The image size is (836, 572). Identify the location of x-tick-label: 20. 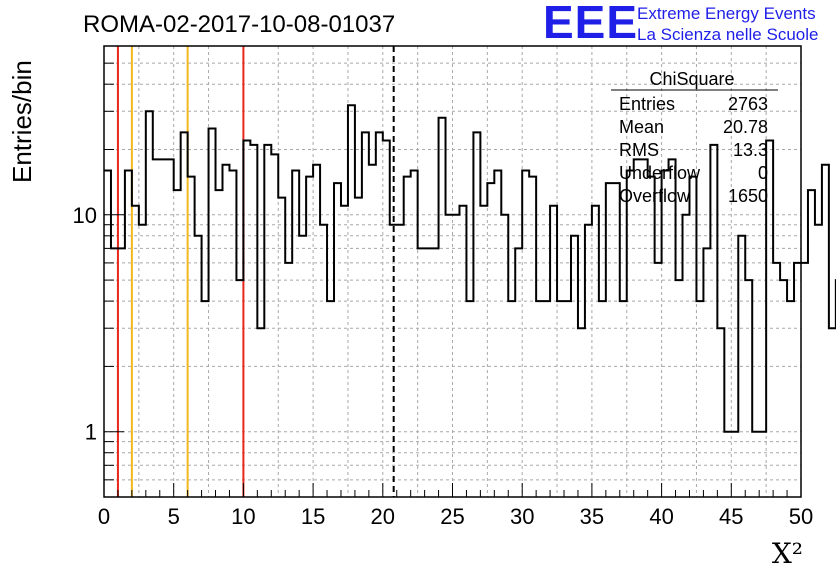
(383, 516).